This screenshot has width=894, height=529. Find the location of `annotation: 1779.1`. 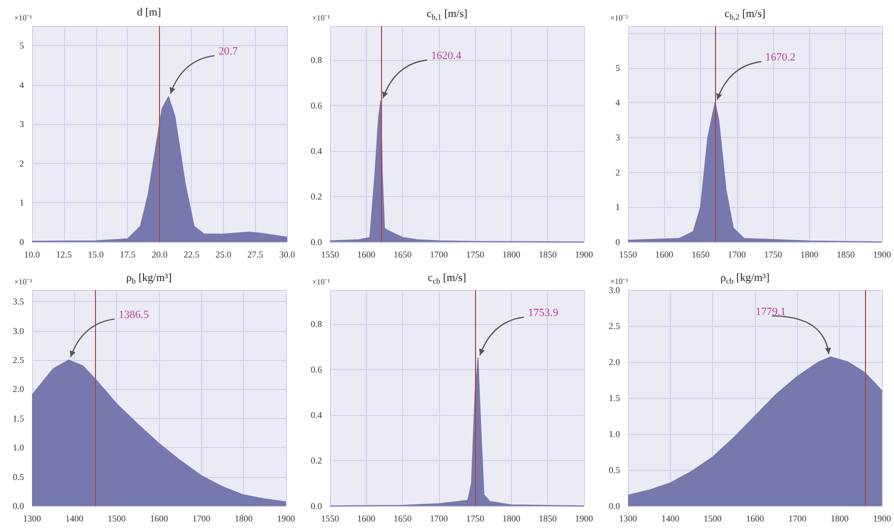

annotation: 1779.1 is located at coordinates (771, 312).